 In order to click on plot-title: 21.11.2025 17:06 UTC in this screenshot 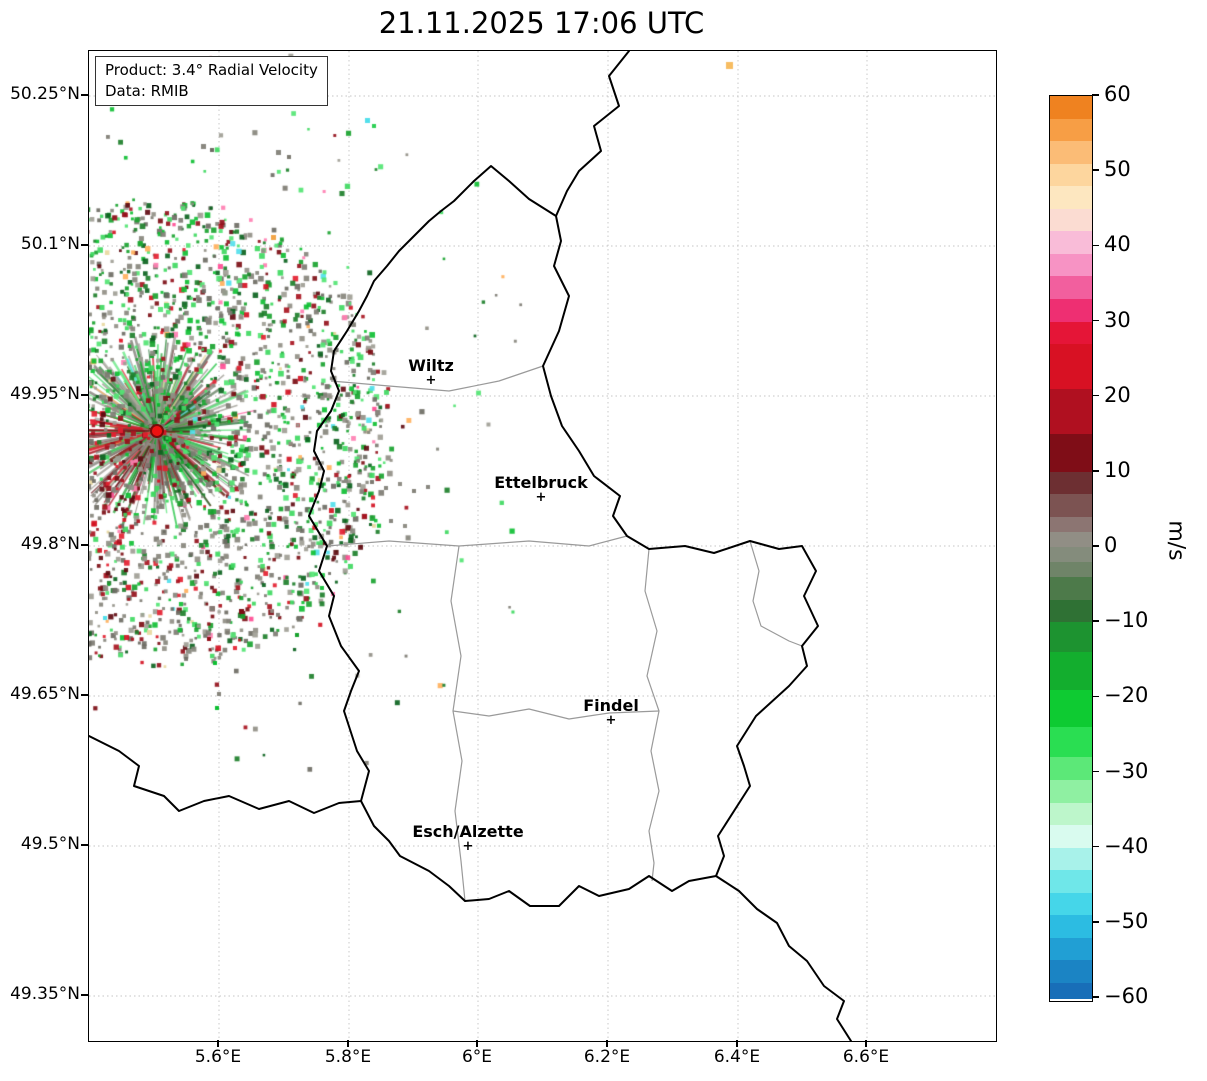, I will do `click(541, 23)`.